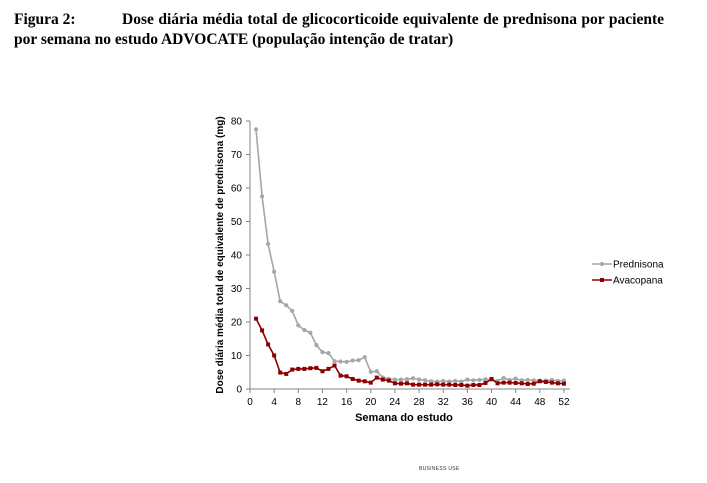  I want to click on y-tick-label: 80, so click(237, 122).